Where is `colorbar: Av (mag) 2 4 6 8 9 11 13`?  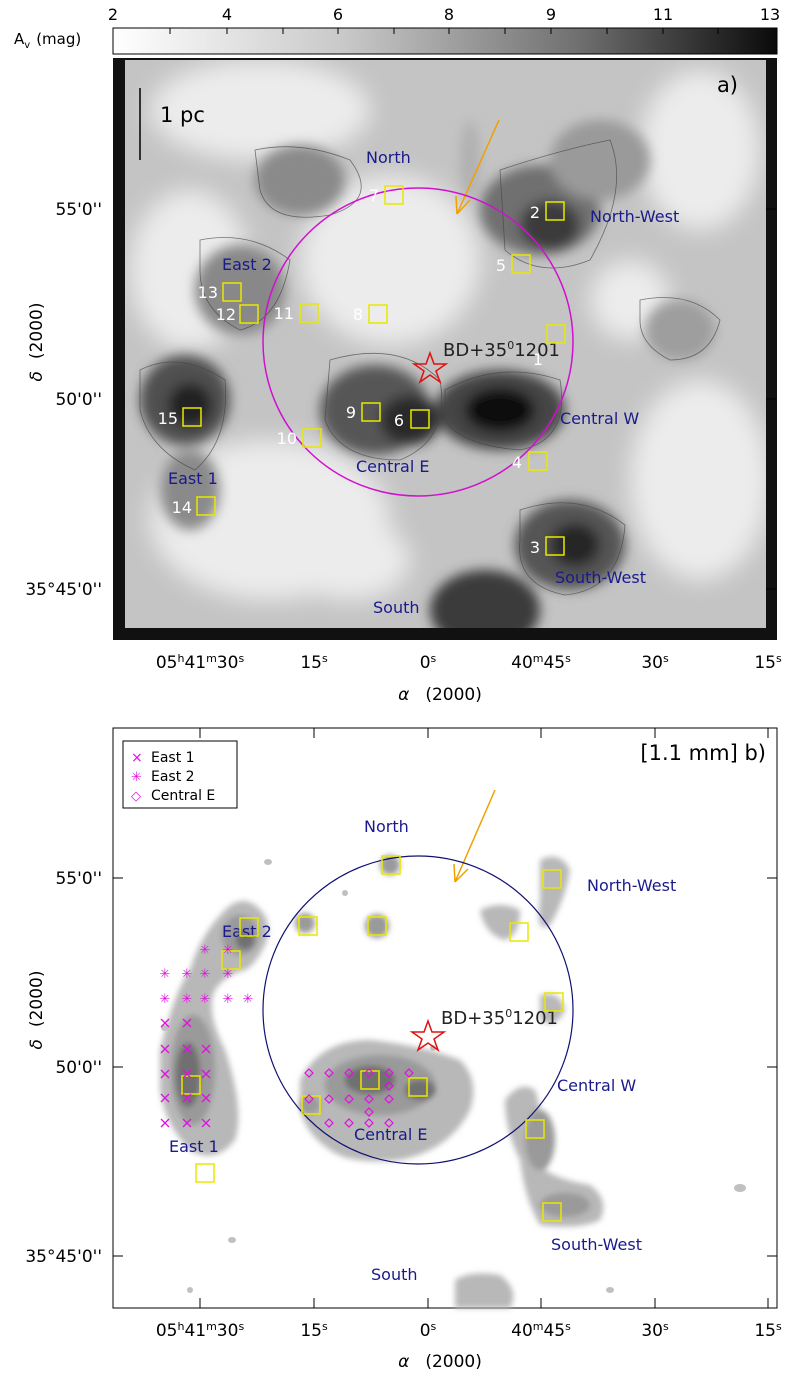 colorbar: Av (mag) 2 4 6 8 9 11 13 is located at coordinates (397, 30).